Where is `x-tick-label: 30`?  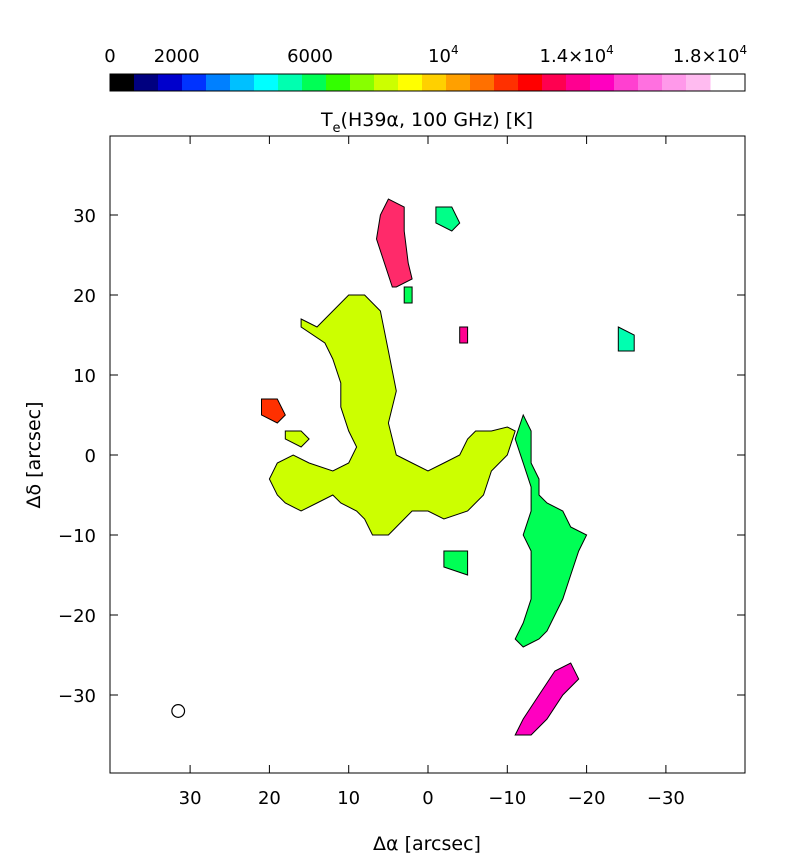
x-tick-label: 30 is located at coordinates (190, 798).